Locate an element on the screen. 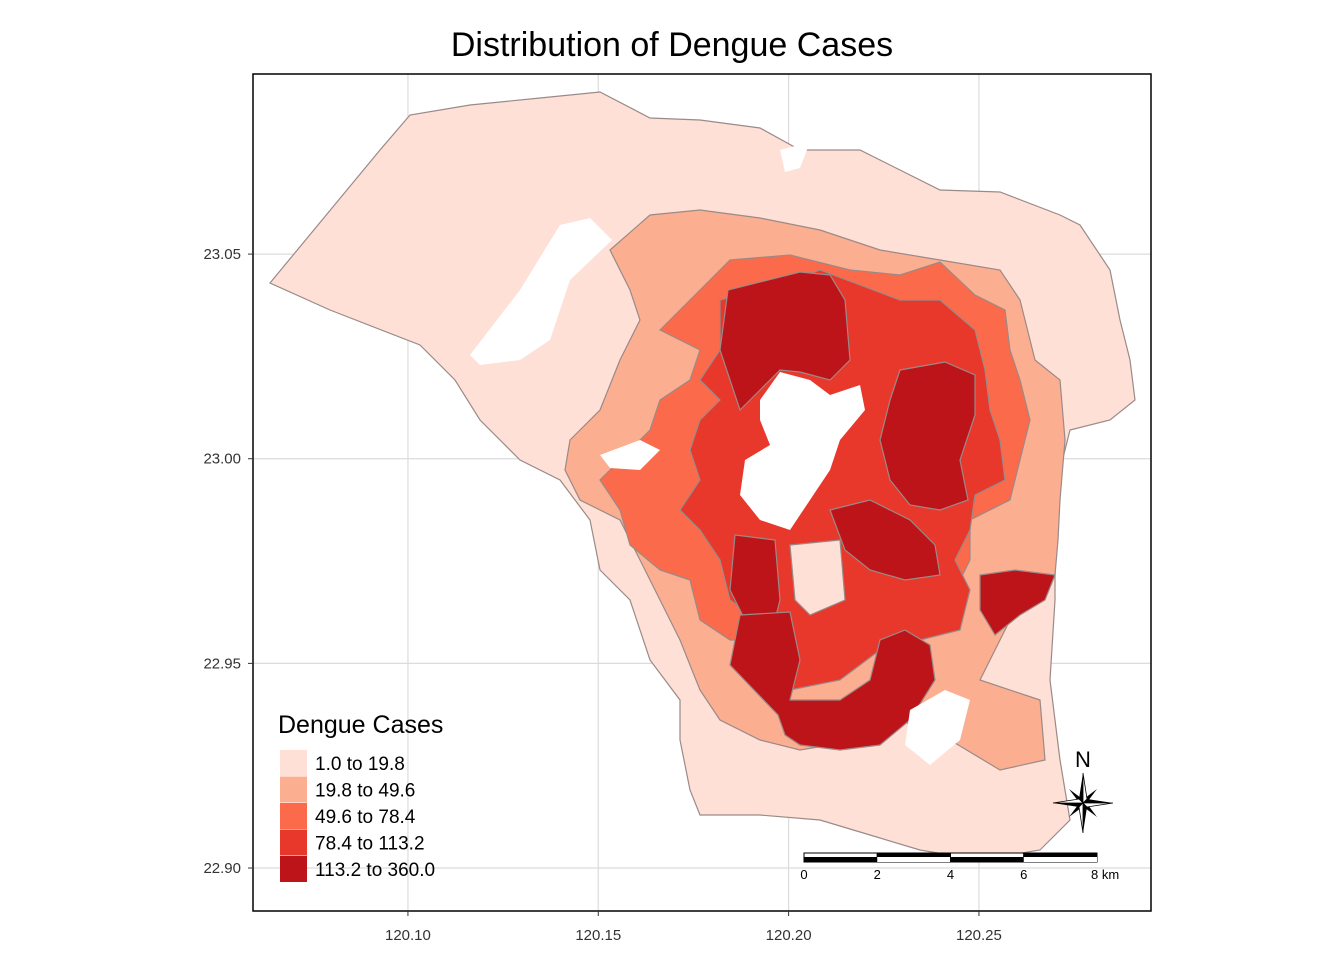 This screenshot has height=960, width=1344. district-zone-class5-south is located at coordinates (832, 681).